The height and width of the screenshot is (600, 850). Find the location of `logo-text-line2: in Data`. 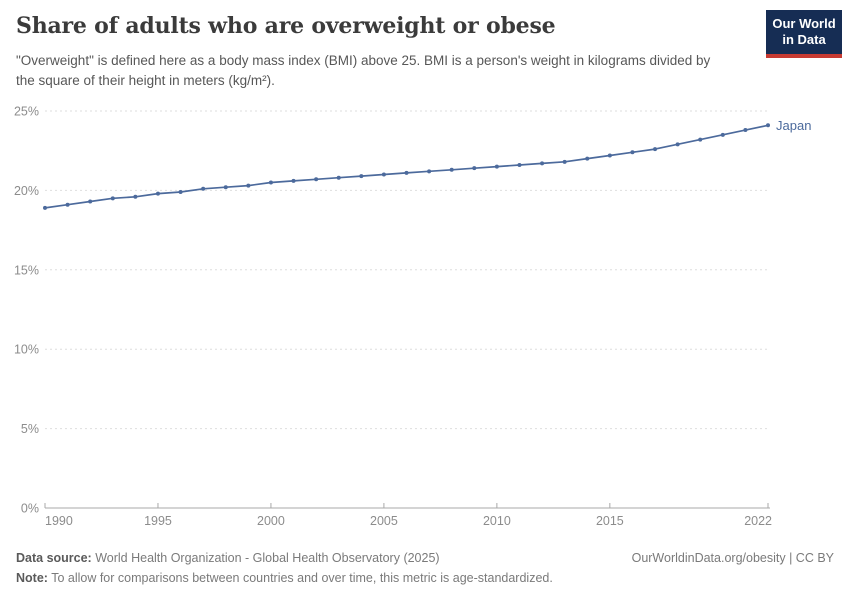

logo-text-line2: in Data is located at coordinates (804, 40).